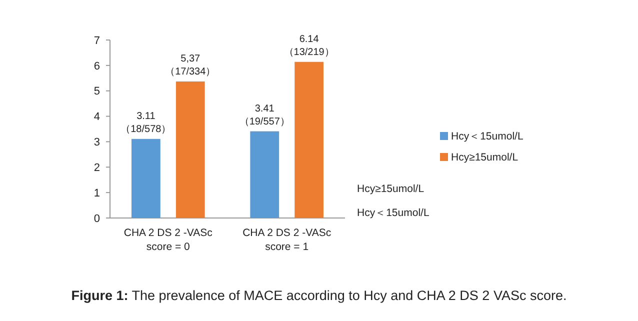 Image resolution: width=638 pixels, height=321 pixels. I want to click on x-tick-label: CHA 2 DS 2 -VASc score = 0, so click(168, 240).